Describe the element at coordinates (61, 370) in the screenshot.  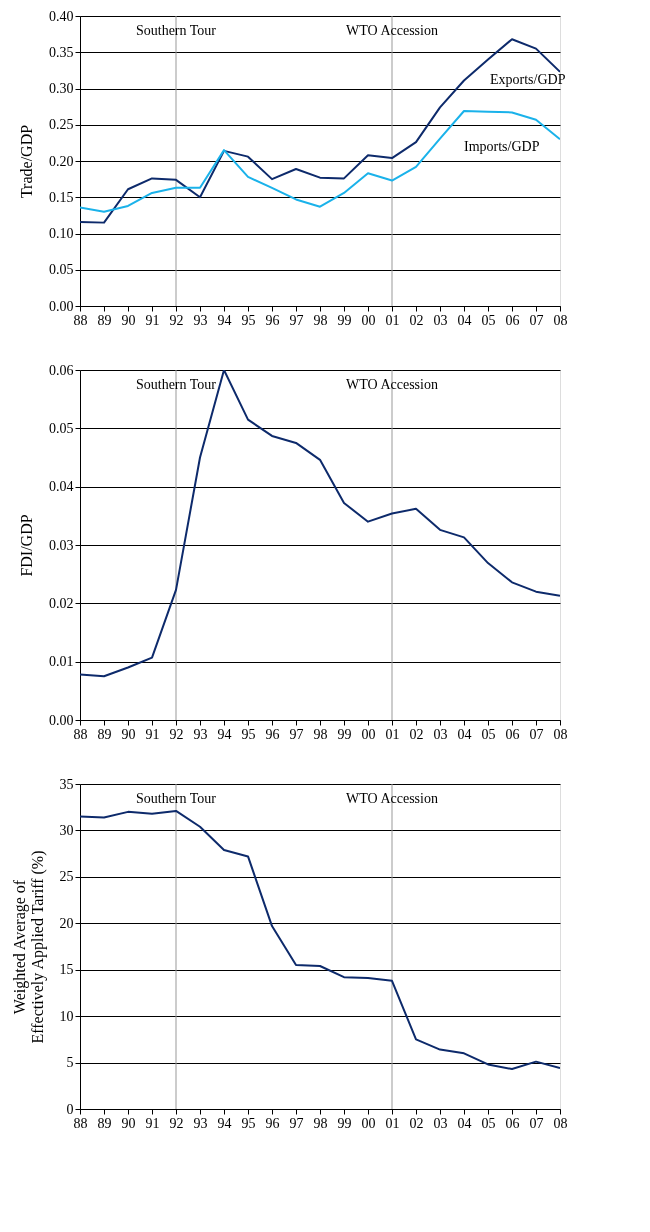
I see `y-tick-label: 0.06` at that location.